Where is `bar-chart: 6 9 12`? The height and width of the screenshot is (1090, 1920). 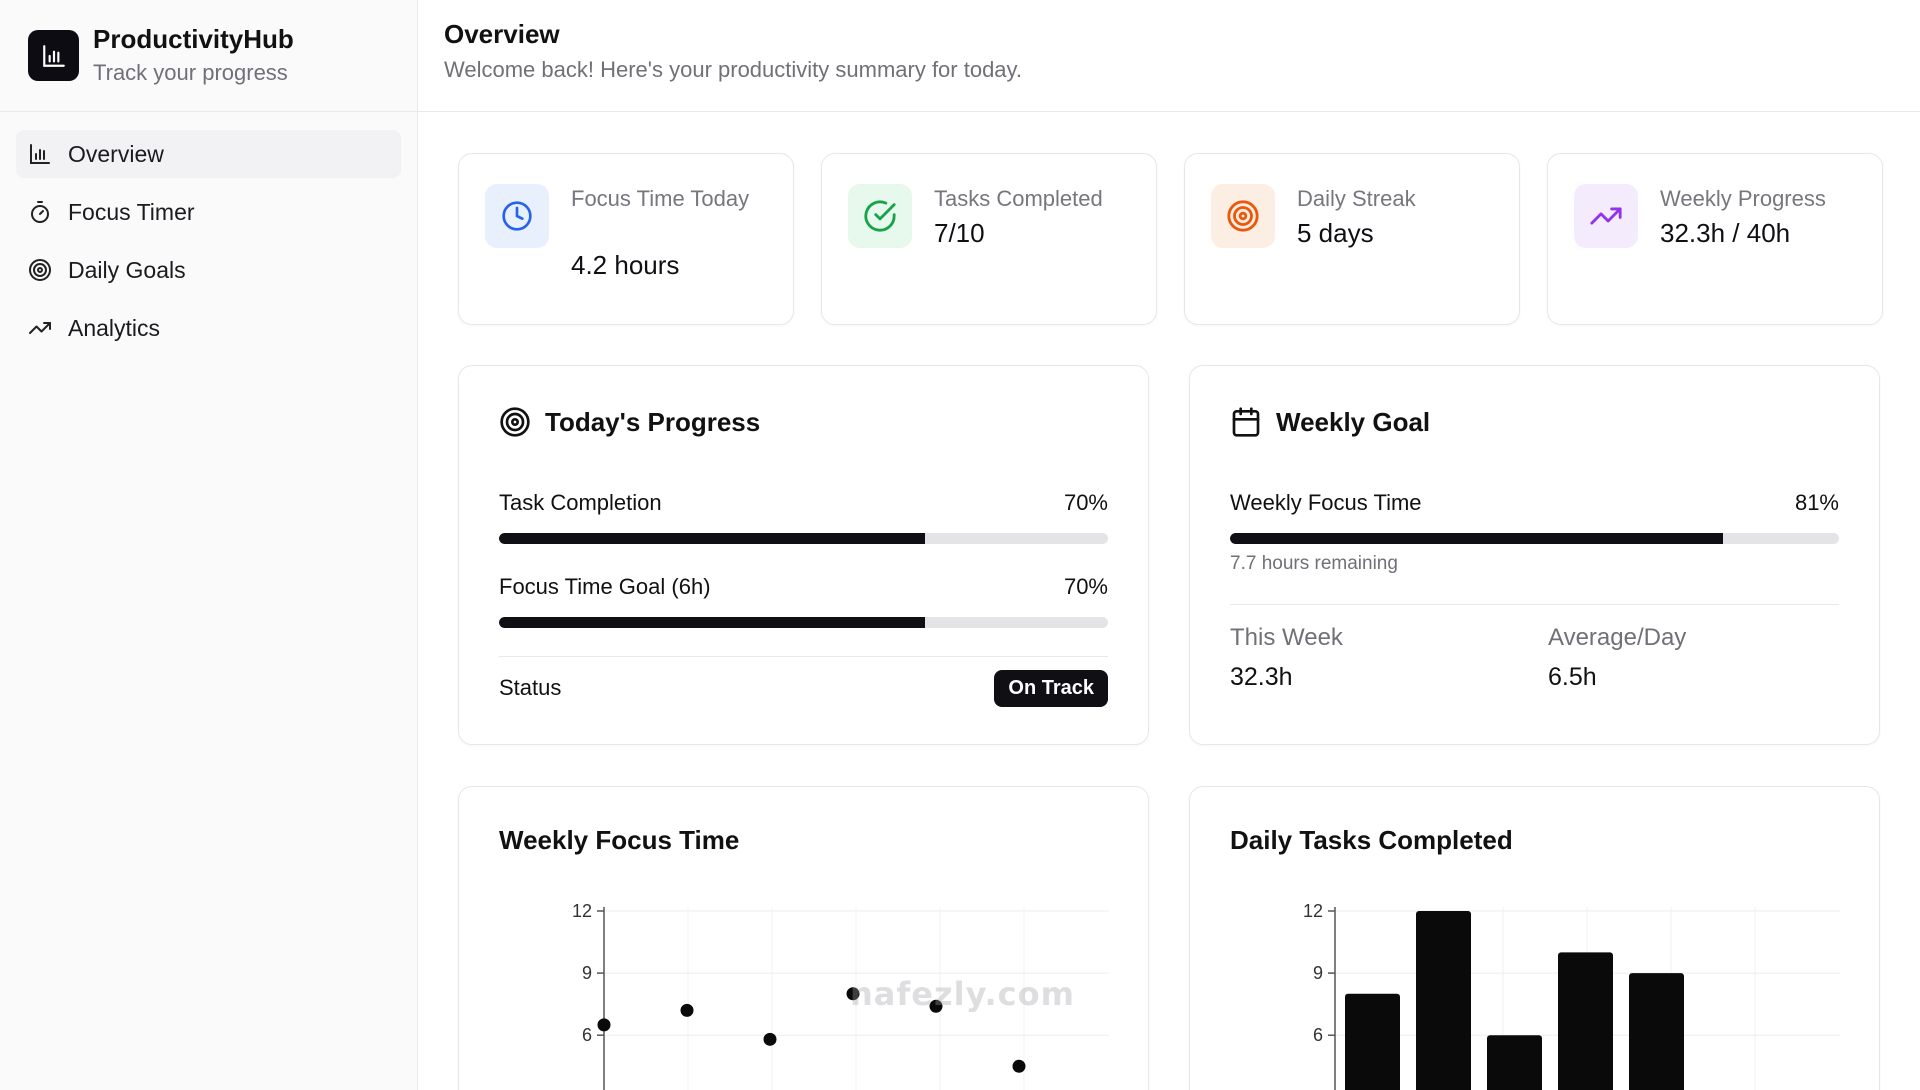
bar-chart: 6 9 12 is located at coordinates (1571, 995).